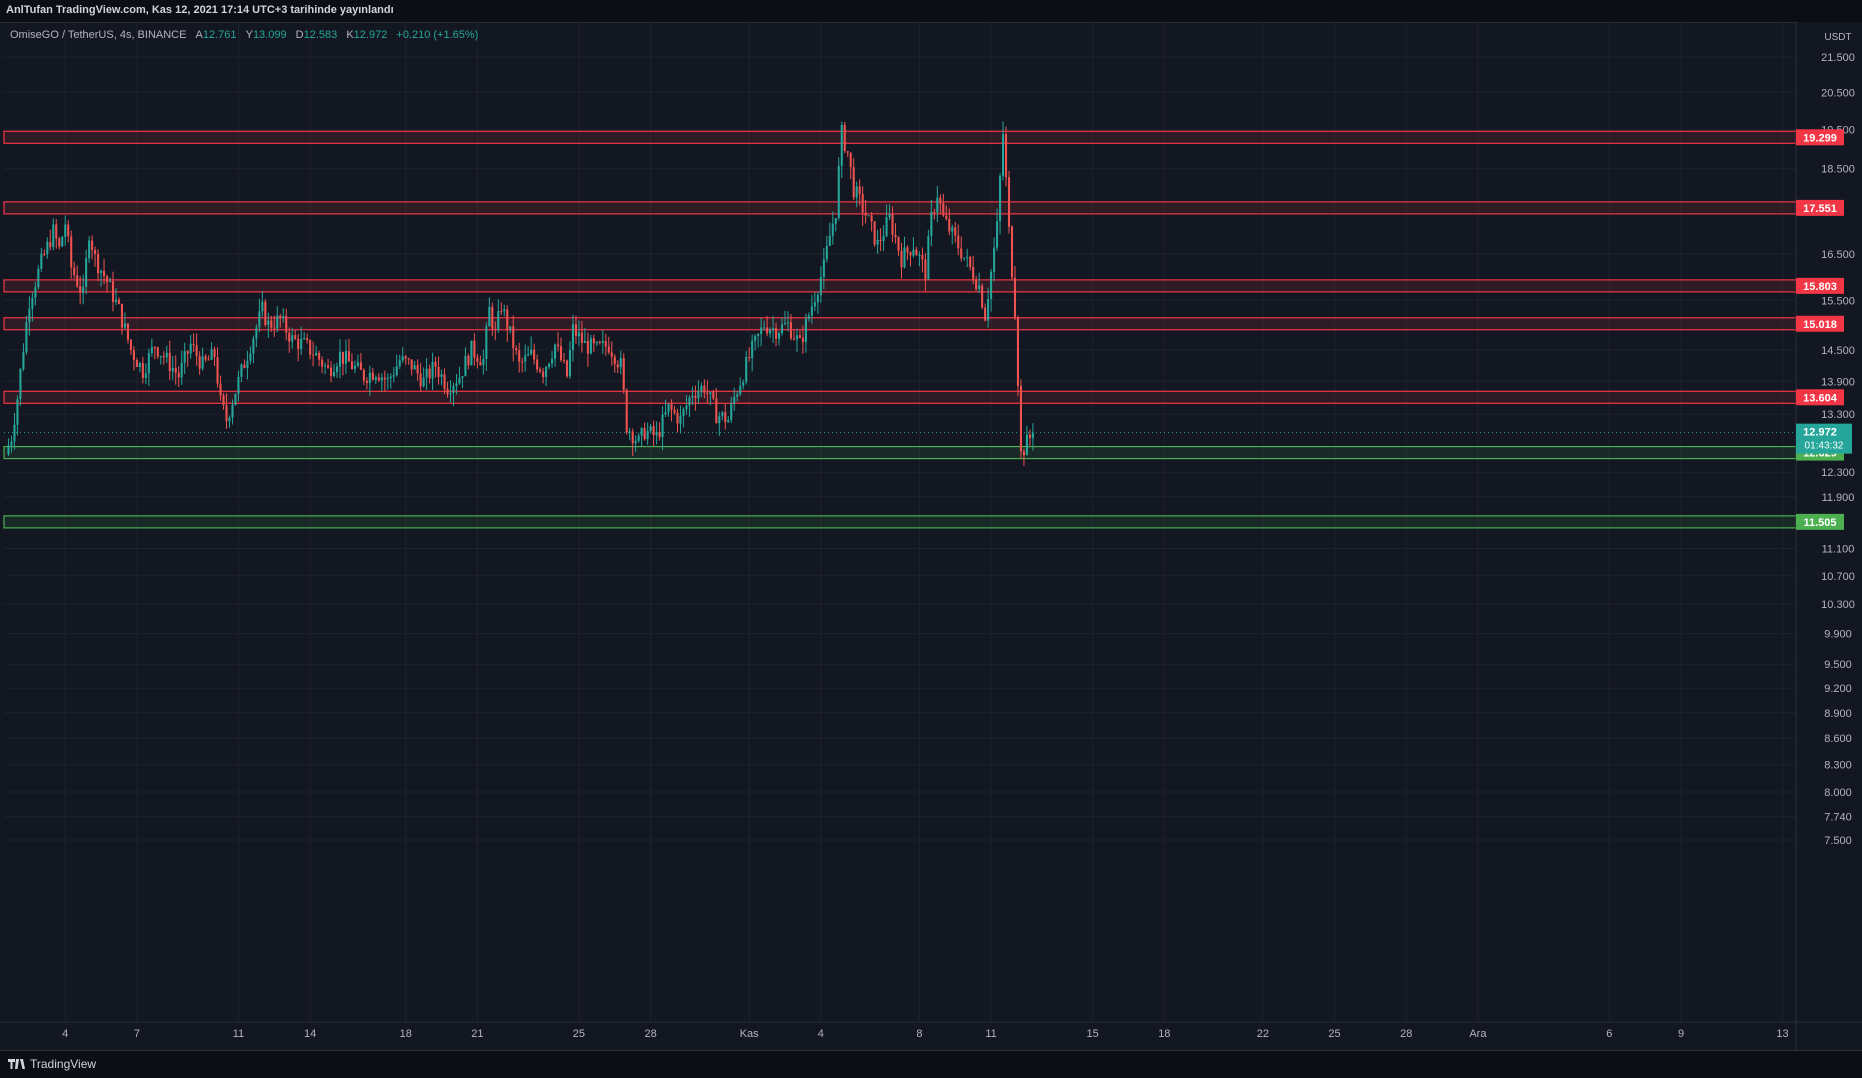  I want to click on y-tick-label: 10.300, so click(1838, 605).